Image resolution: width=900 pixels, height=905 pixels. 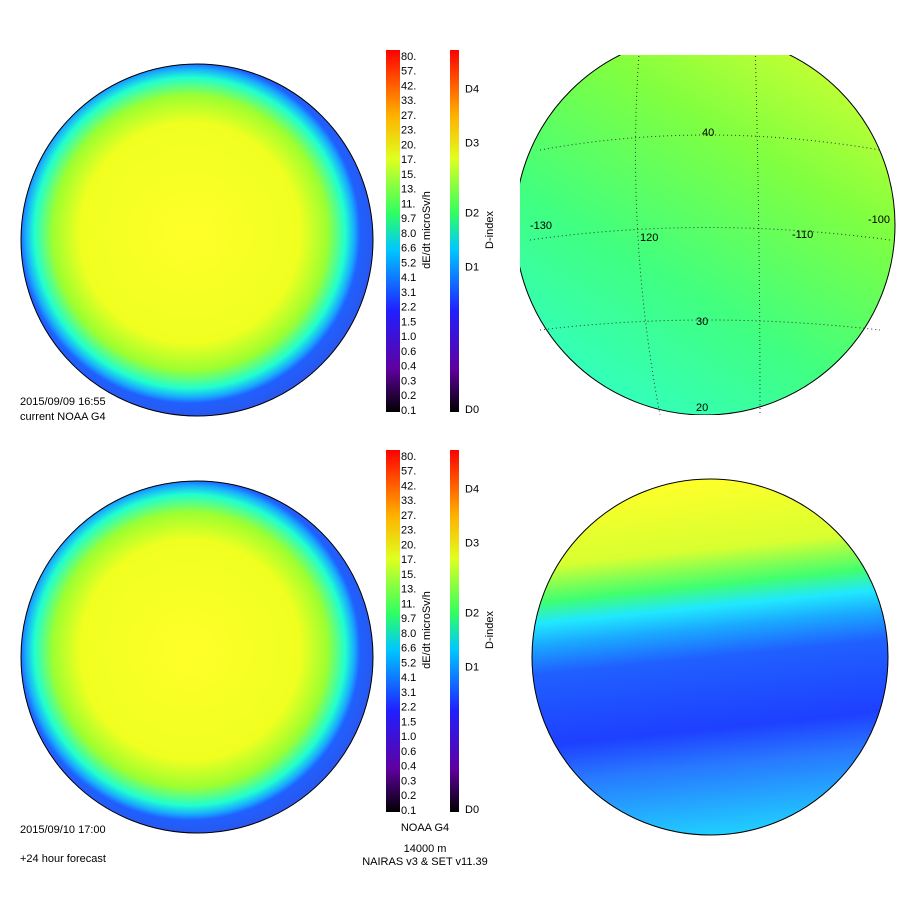 What do you see at coordinates (702, 322) in the screenshot?
I see `map-label: 30` at bounding box center [702, 322].